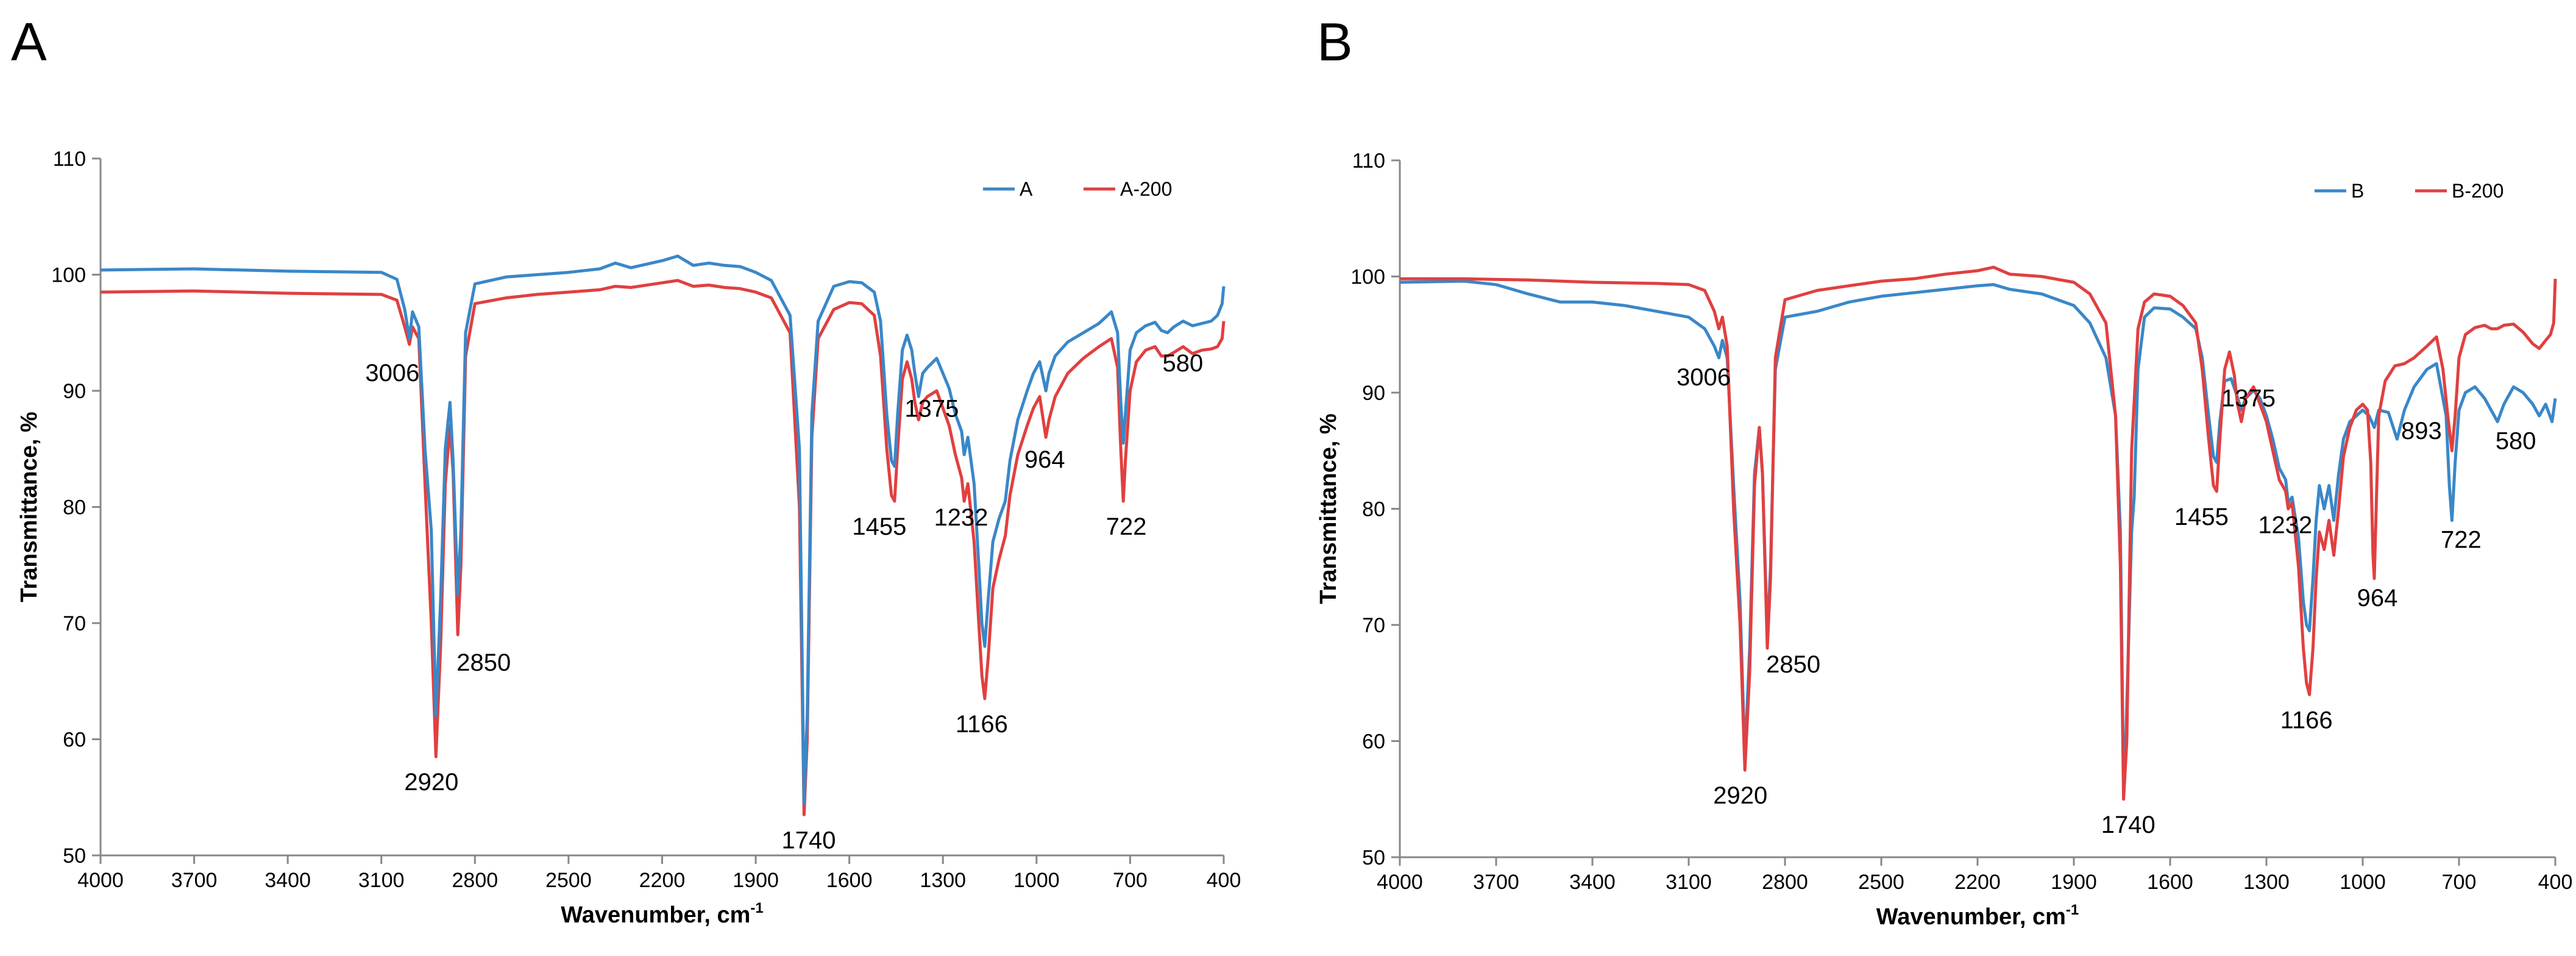  What do you see at coordinates (1146, 189) in the screenshot?
I see `legend-label: A-200` at bounding box center [1146, 189].